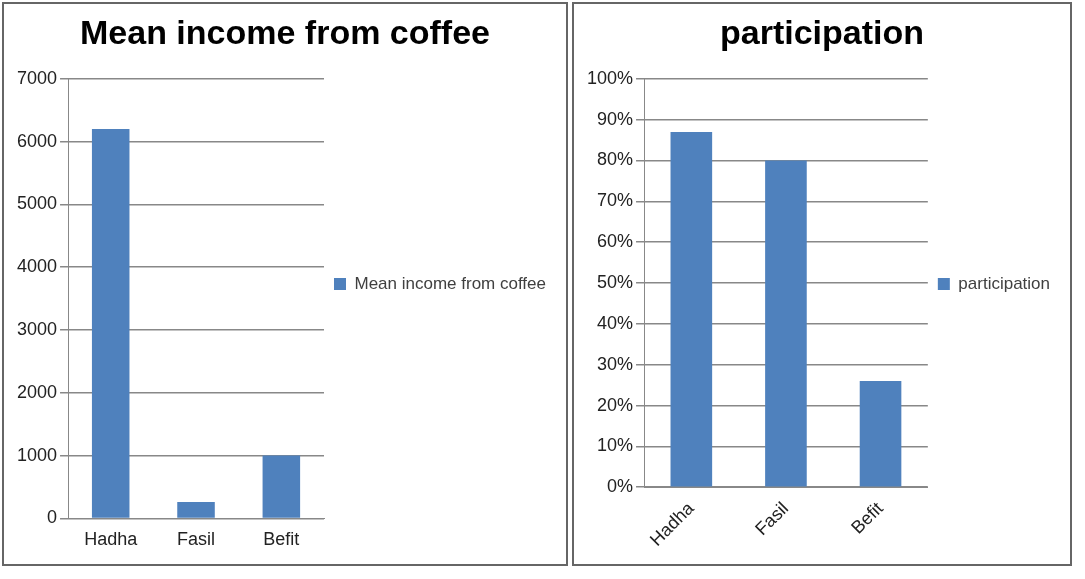 This screenshot has width=1085, height=579. Describe the element at coordinates (37, 140) in the screenshot. I see `y-tick-label: 6000` at that location.